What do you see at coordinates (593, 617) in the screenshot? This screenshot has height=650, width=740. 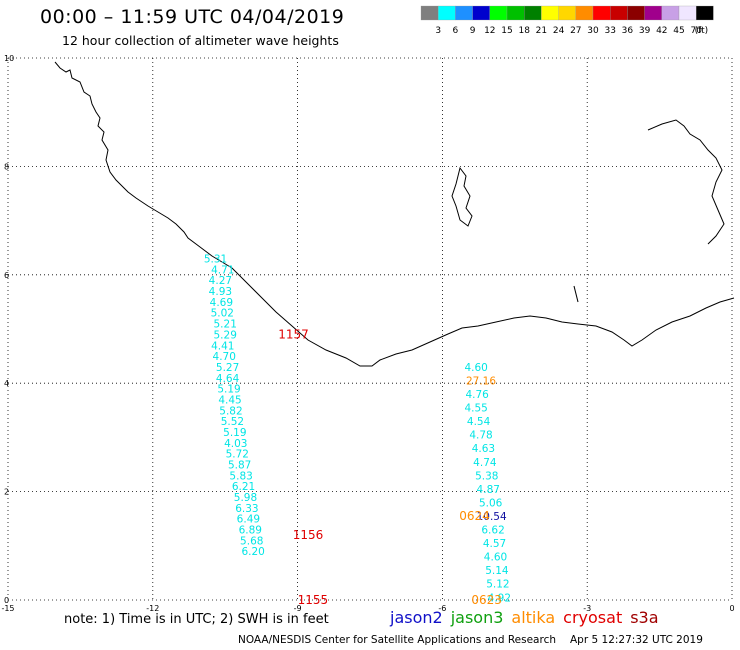 I see `satellite-cryosat: cryosat` at bounding box center [593, 617].